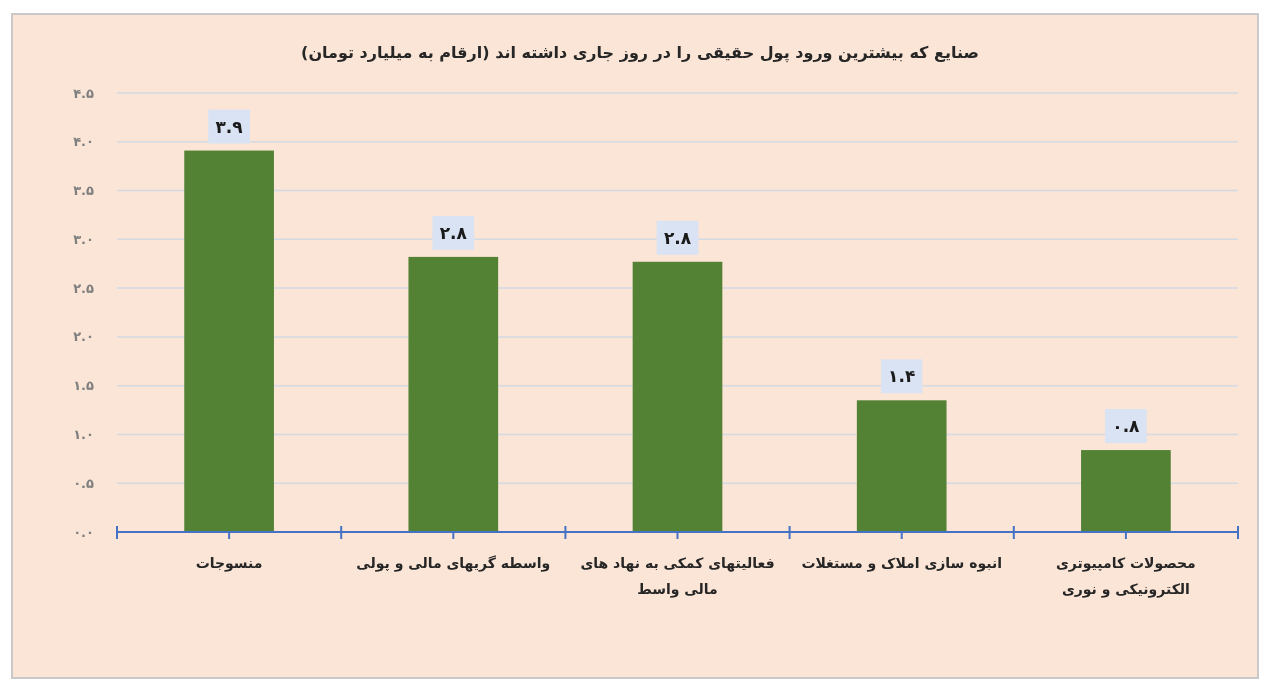  Describe the element at coordinates (84, 288) in the screenshot. I see `y-tick-label: ۲.۵` at that location.